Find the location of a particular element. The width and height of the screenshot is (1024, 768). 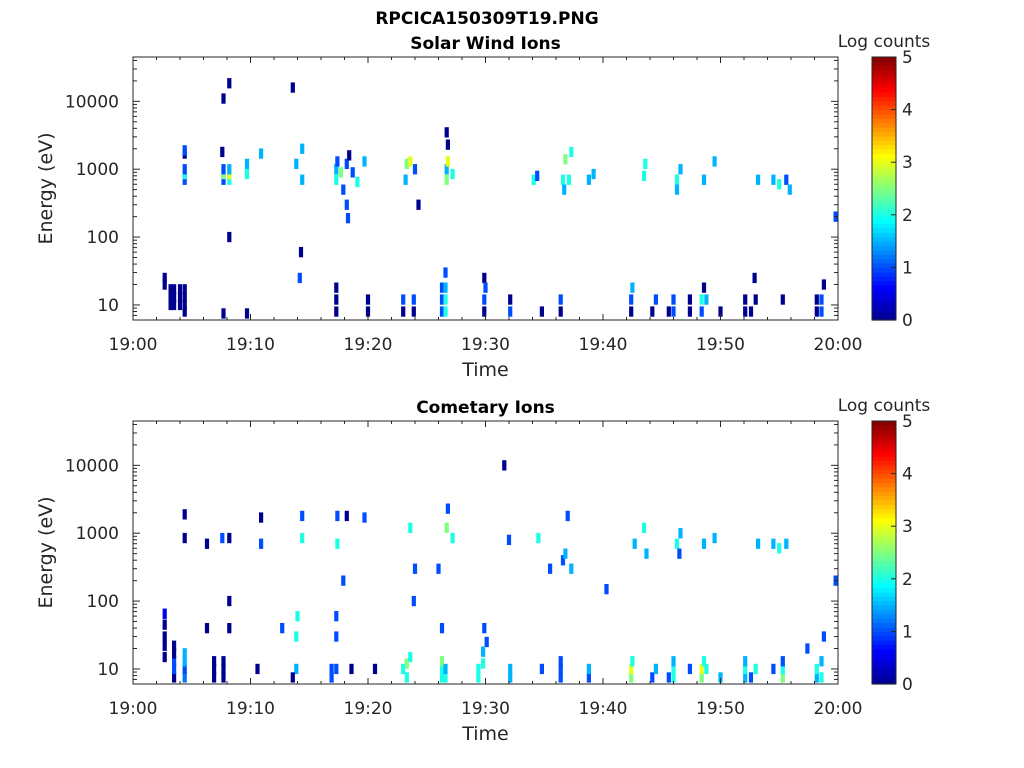

y-tick-label: 10000 is located at coordinates (92, 102).